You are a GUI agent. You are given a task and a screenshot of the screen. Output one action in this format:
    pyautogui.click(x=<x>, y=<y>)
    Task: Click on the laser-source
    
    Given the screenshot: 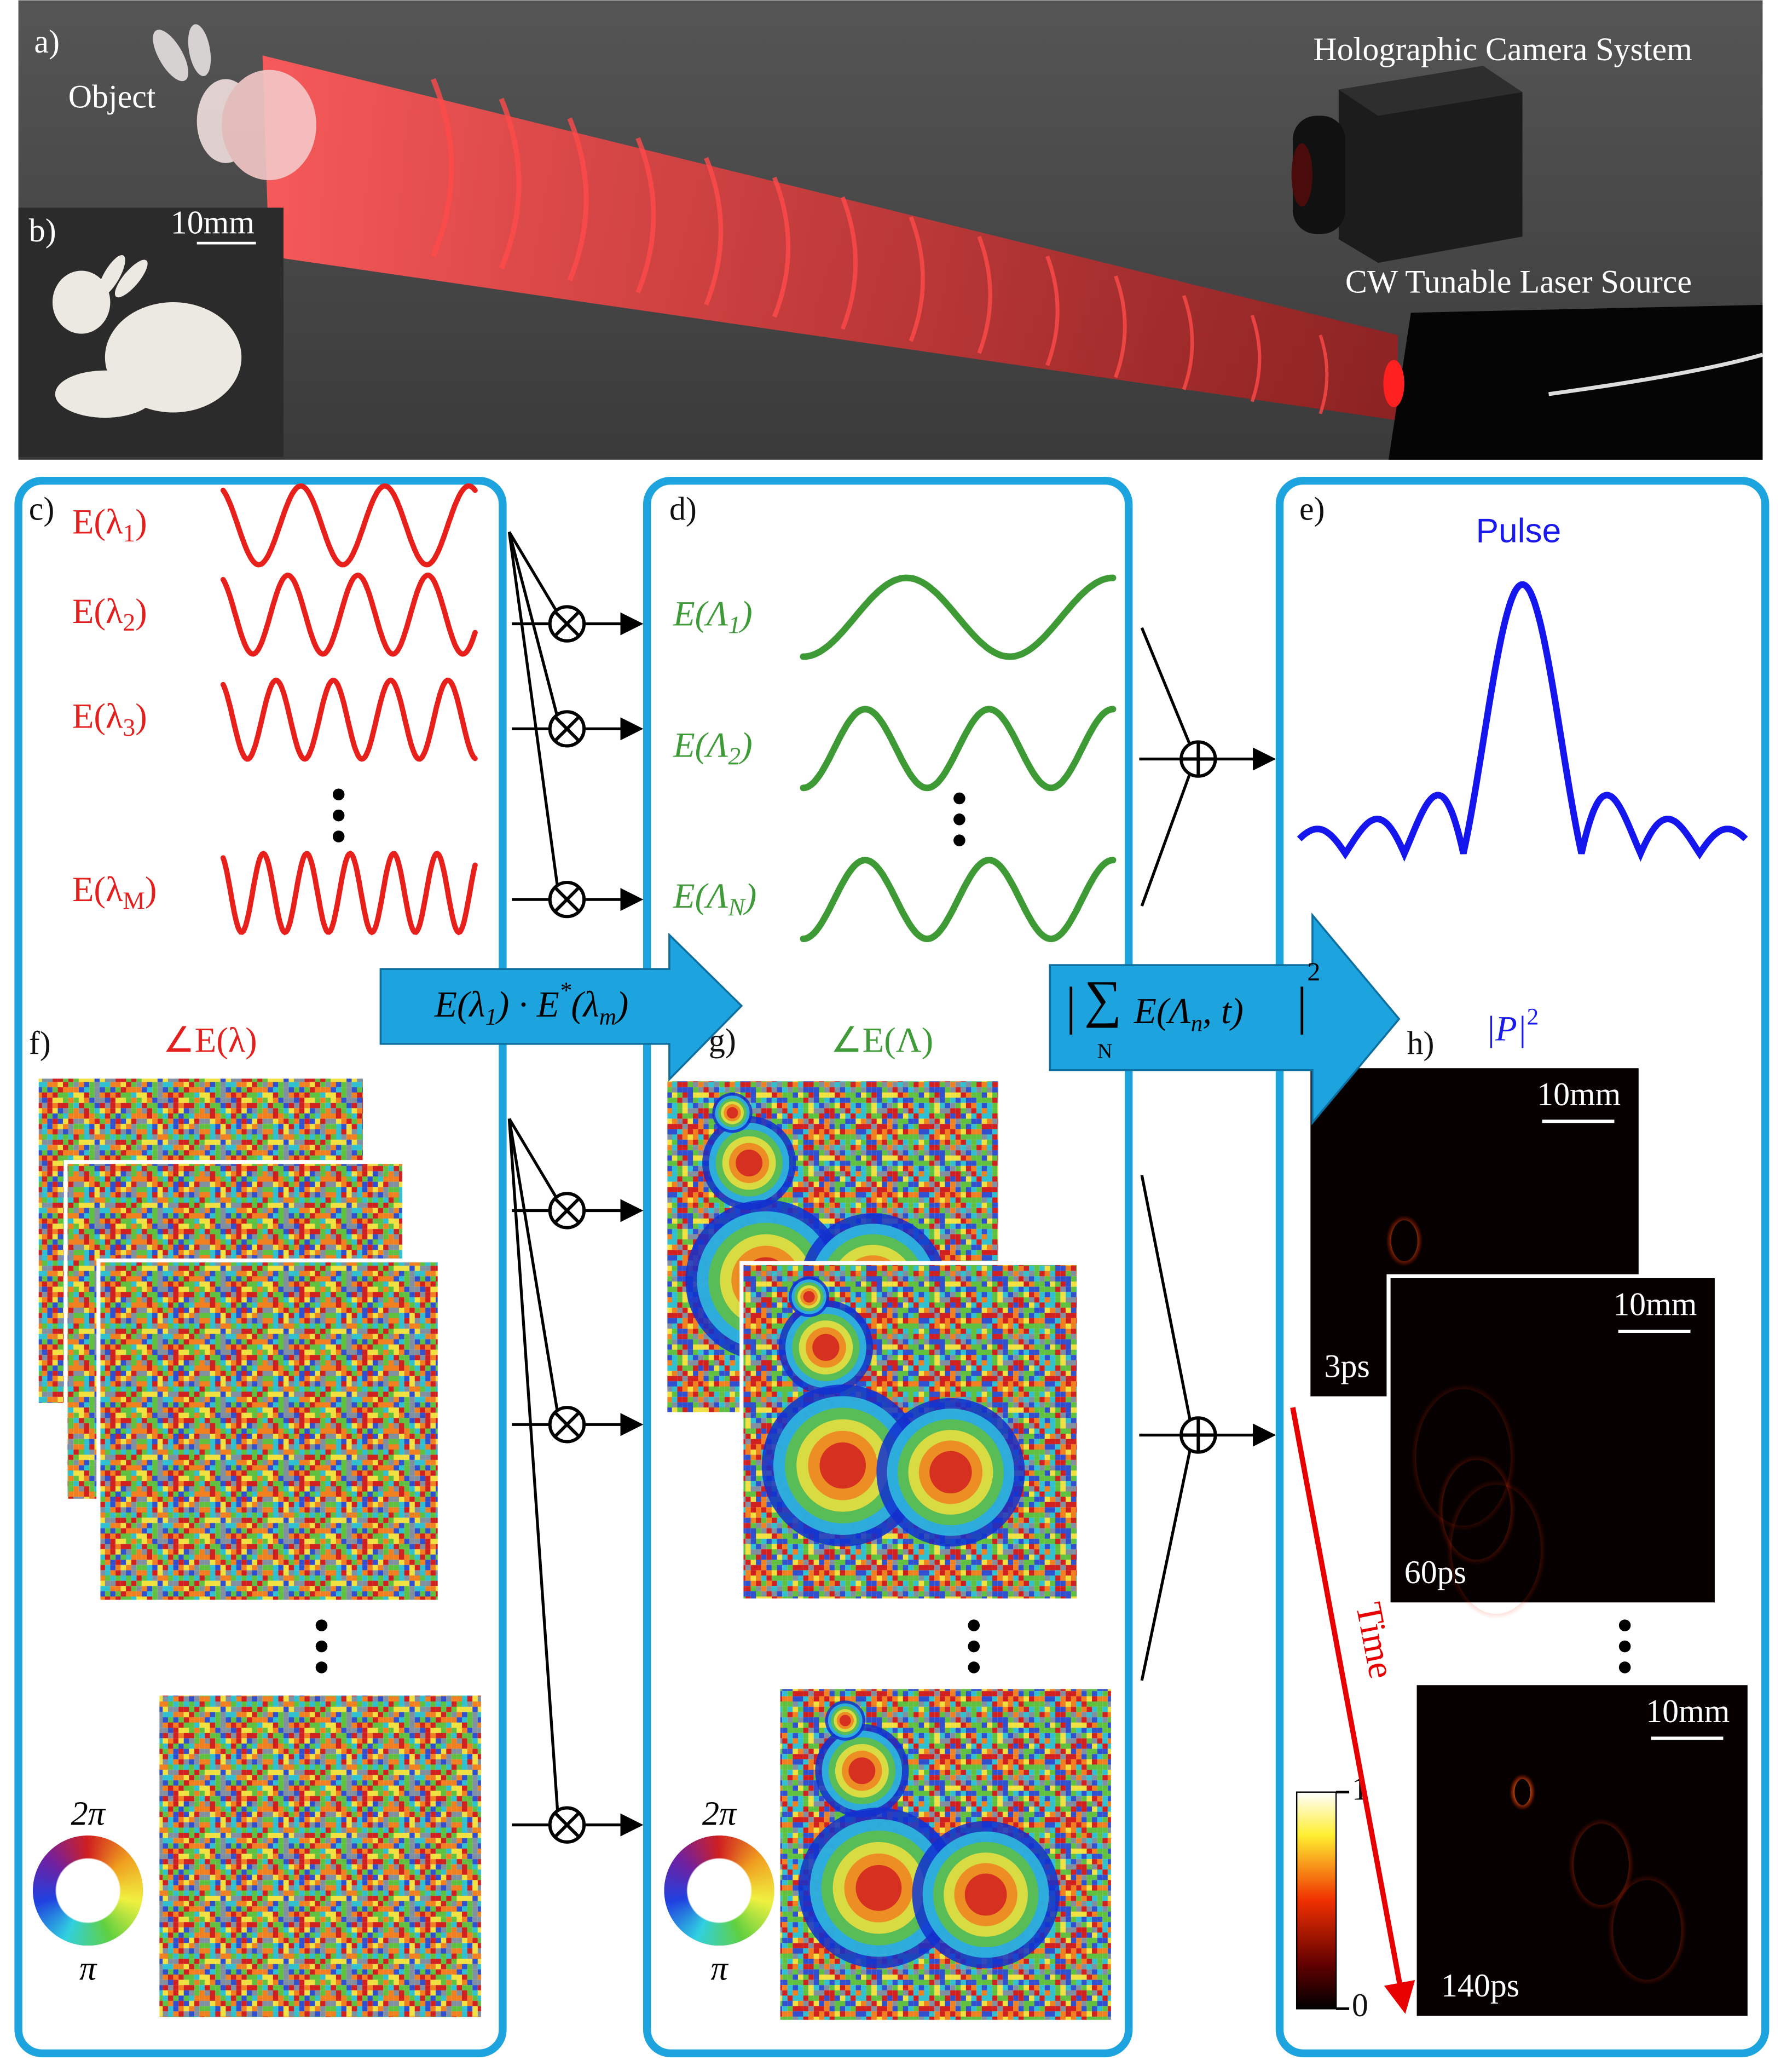 What is the action you would take?
    pyautogui.click(x=1576, y=382)
    